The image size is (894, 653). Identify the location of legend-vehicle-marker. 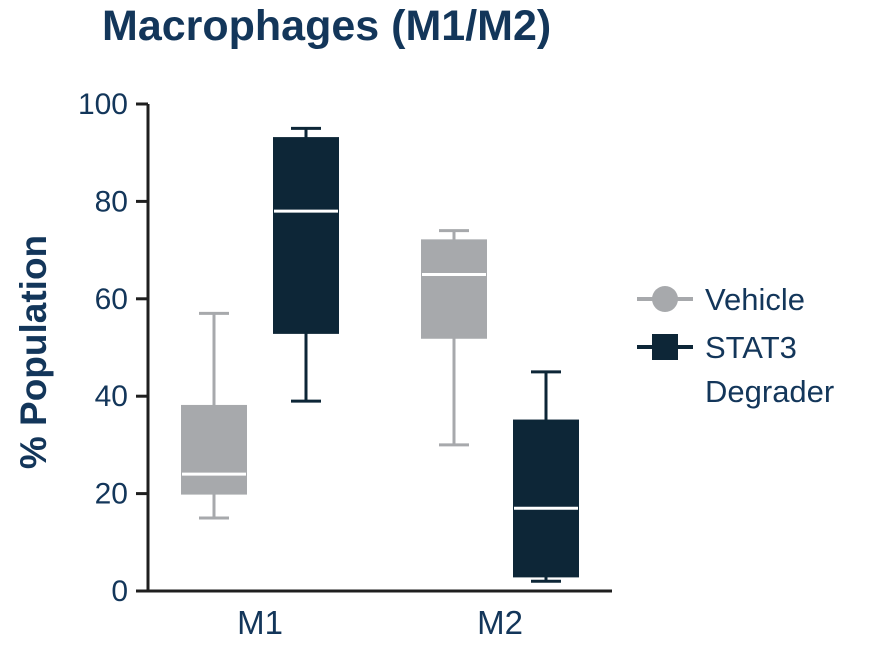
(665, 299).